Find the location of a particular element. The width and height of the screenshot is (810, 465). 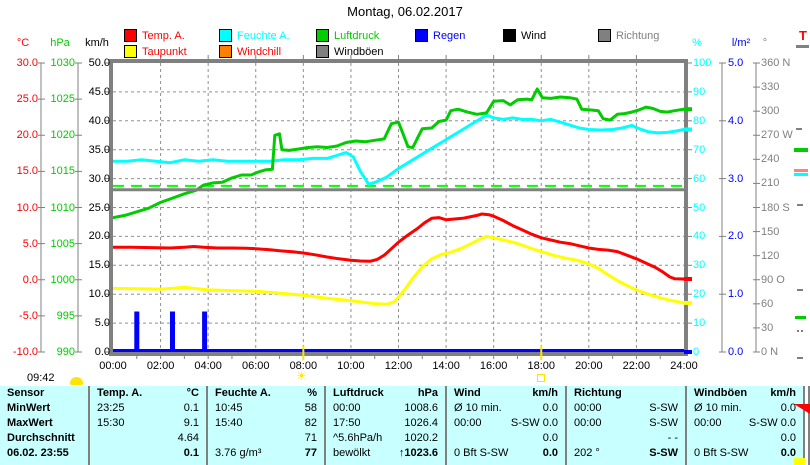

legend-item-richtung: Richtung is located at coordinates (628, 35).